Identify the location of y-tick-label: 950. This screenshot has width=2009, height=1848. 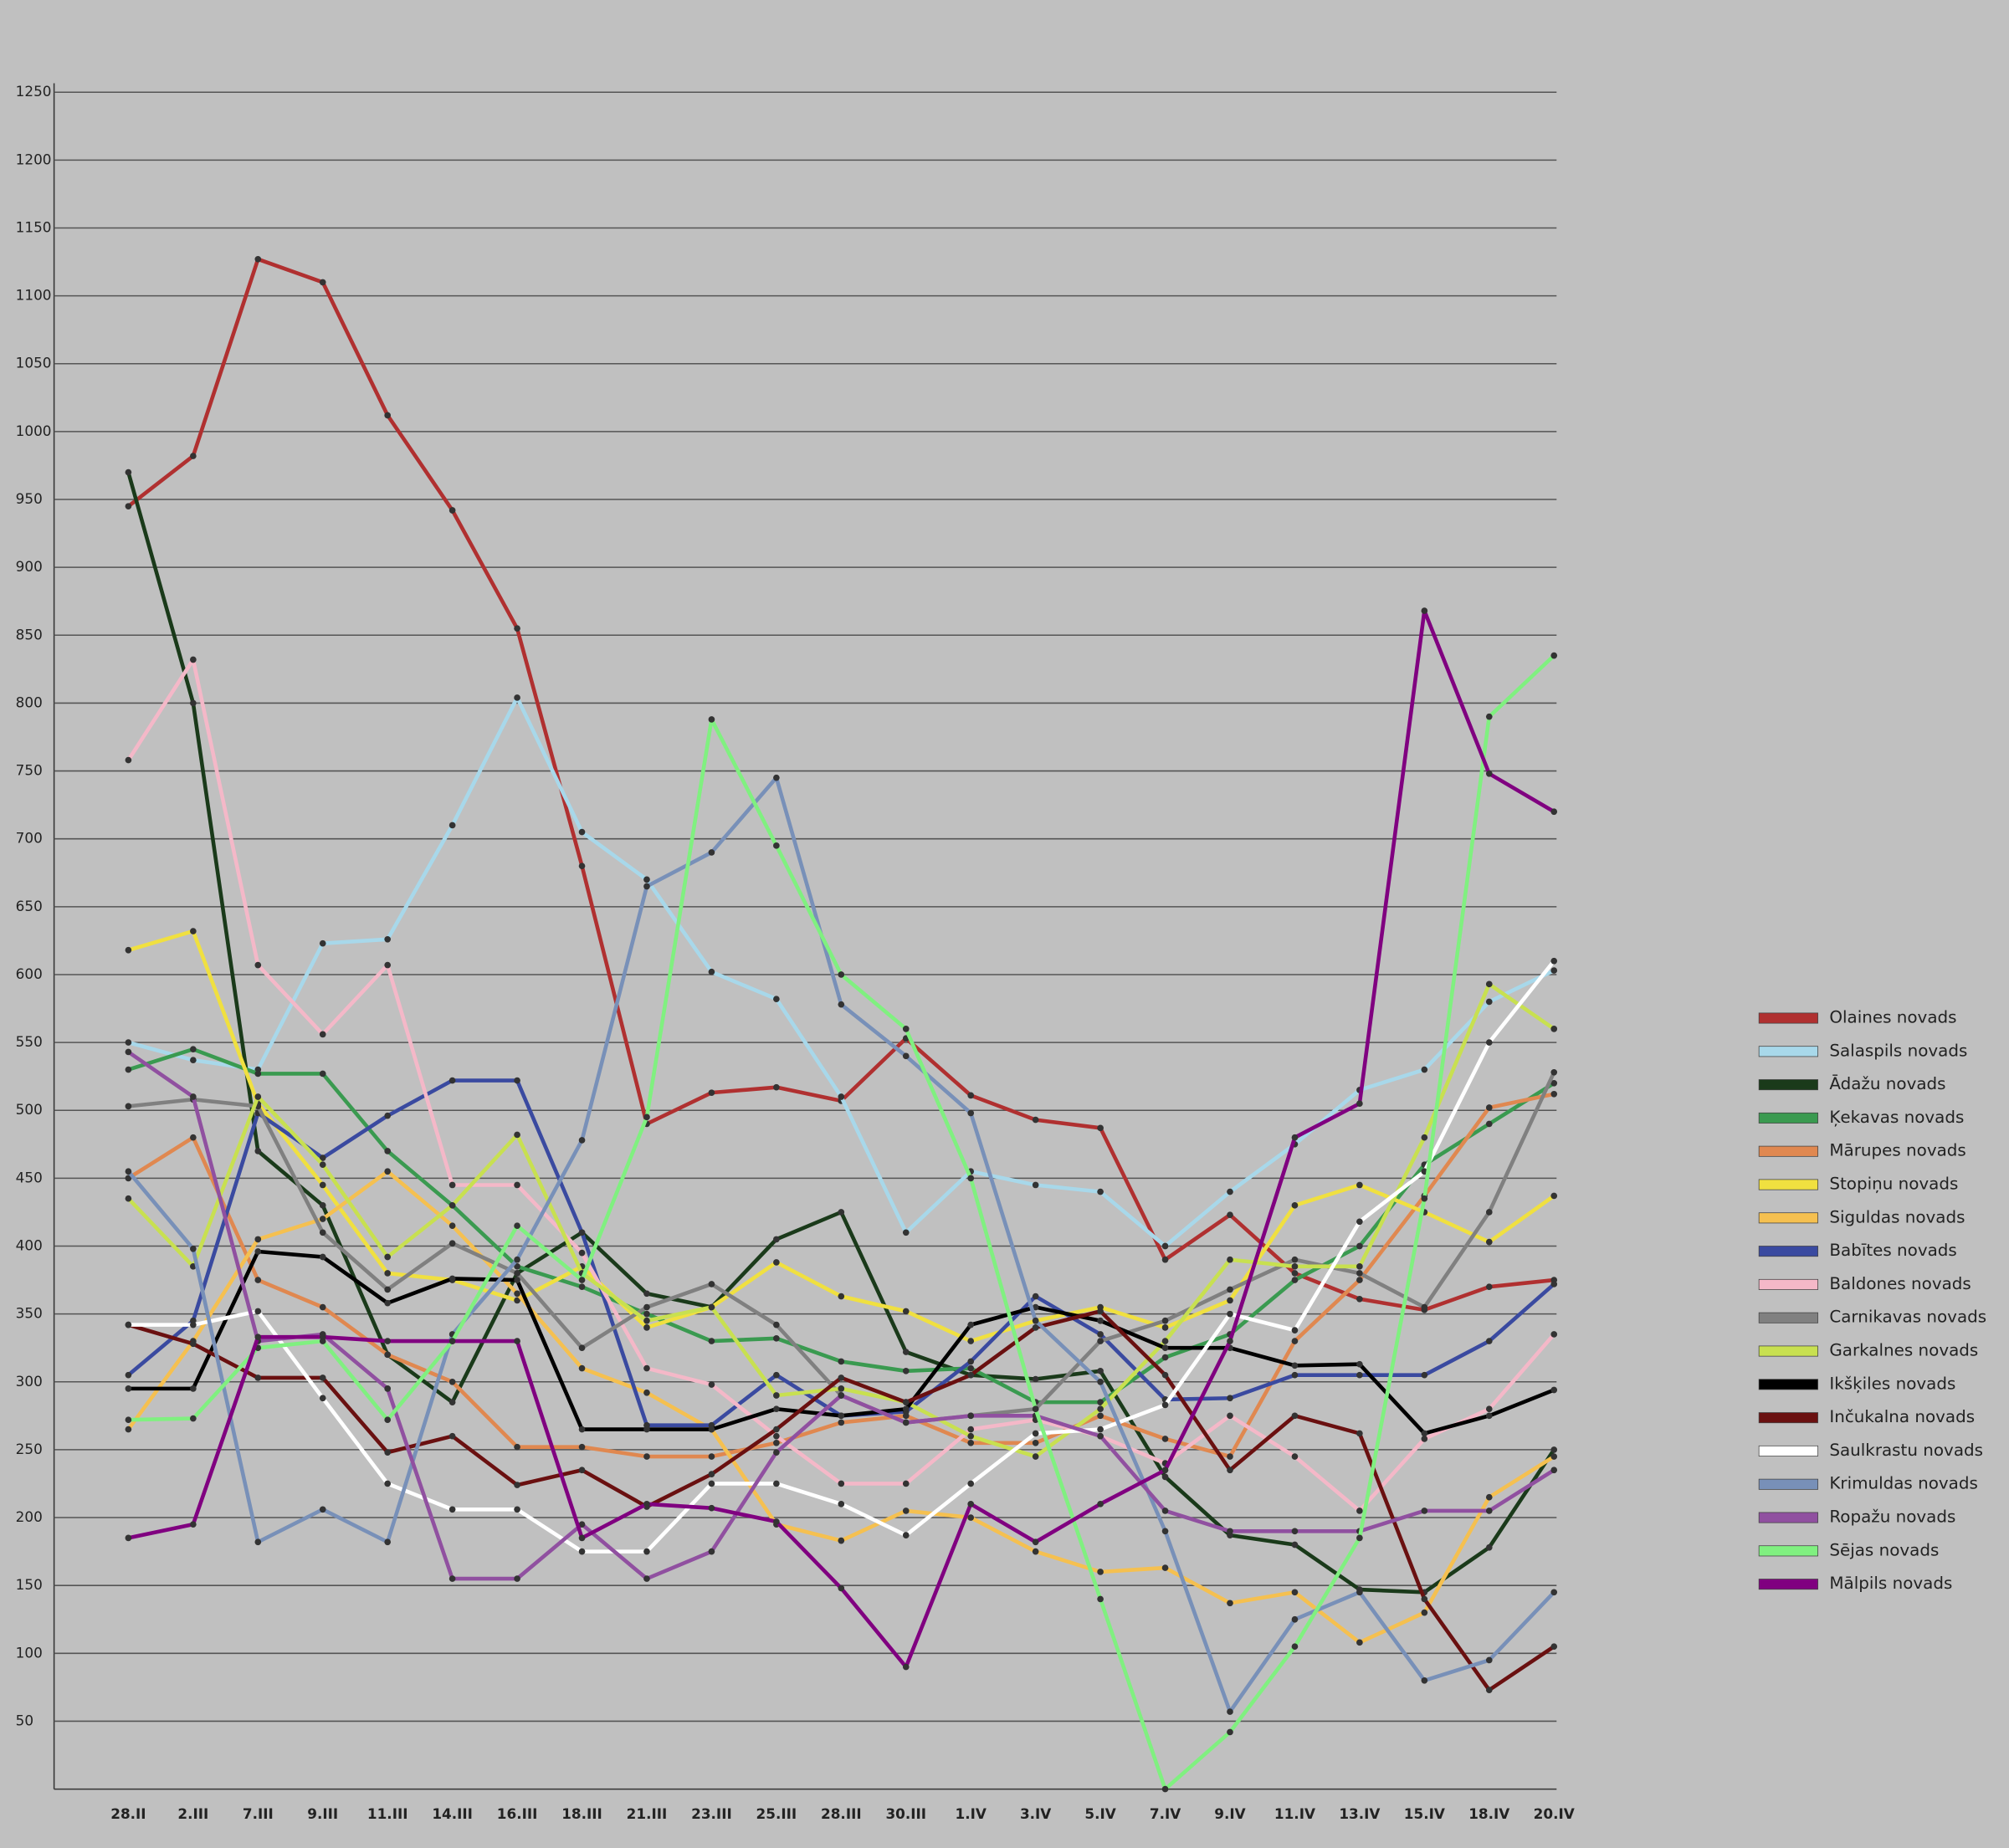
(30, 498).